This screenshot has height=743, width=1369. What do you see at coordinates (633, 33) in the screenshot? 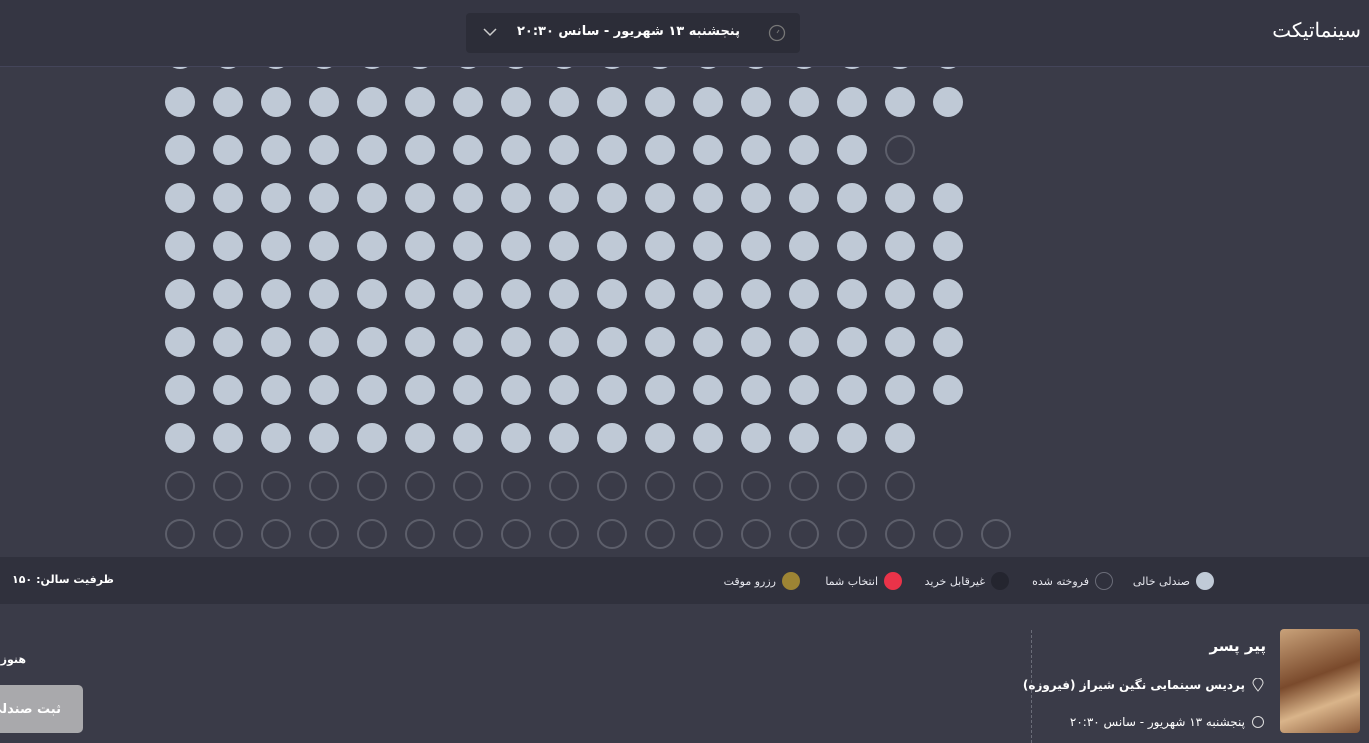
I see `session-select: پنجشنبه ۱۳ شهریور - سانس ۲۰:۳۰` at bounding box center [633, 33].